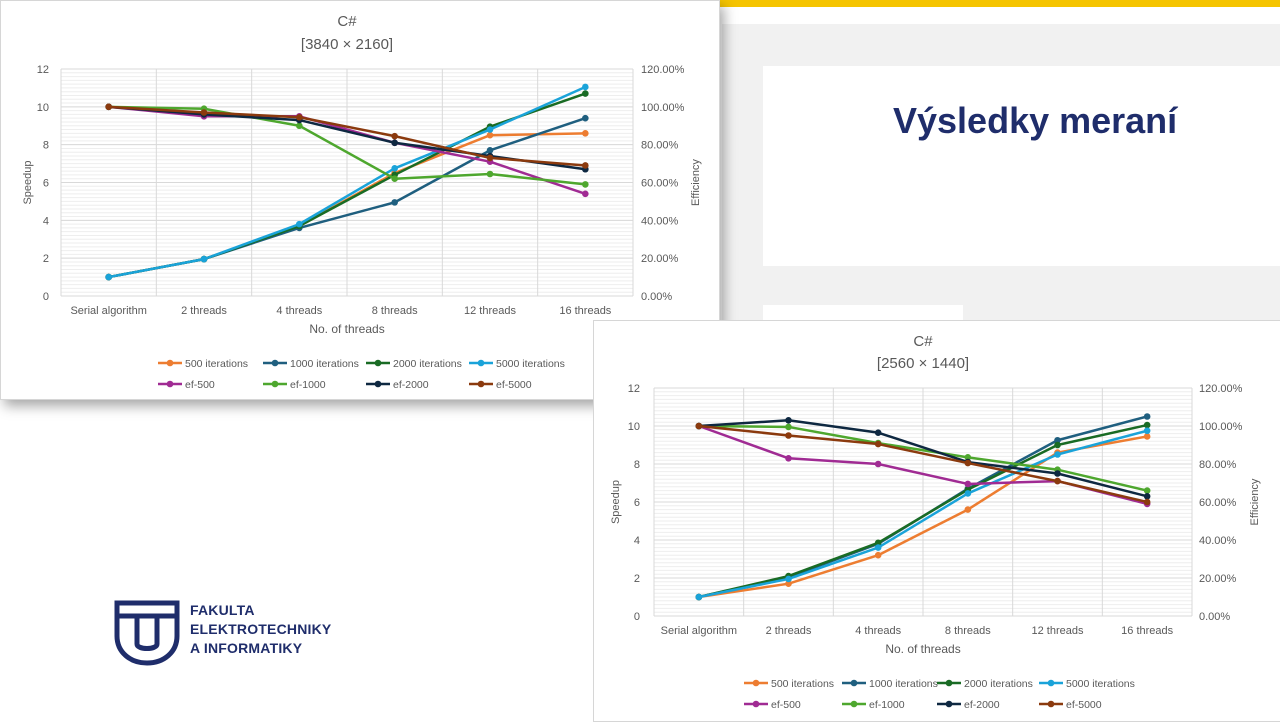 The height and width of the screenshot is (722, 1280). What do you see at coordinates (1035, 120) in the screenshot?
I see `slide-title: Výsledky meraní` at bounding box center [1035, 120].